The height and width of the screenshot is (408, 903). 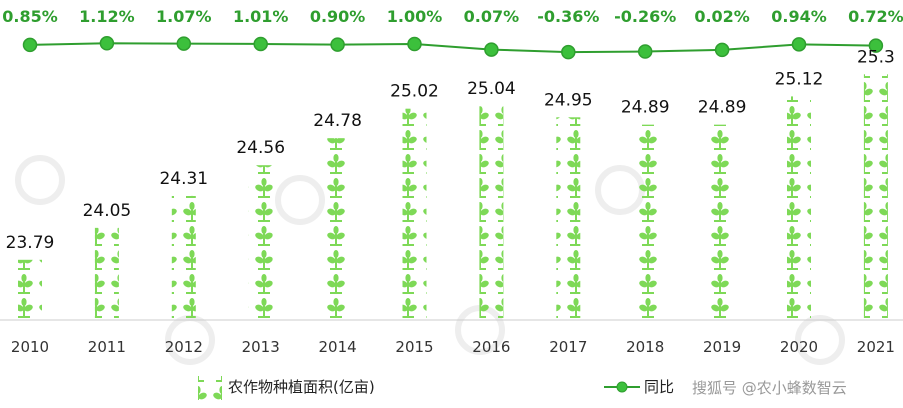 I want to click on bar-value-label: 24.95, so click(x=568, y=100).